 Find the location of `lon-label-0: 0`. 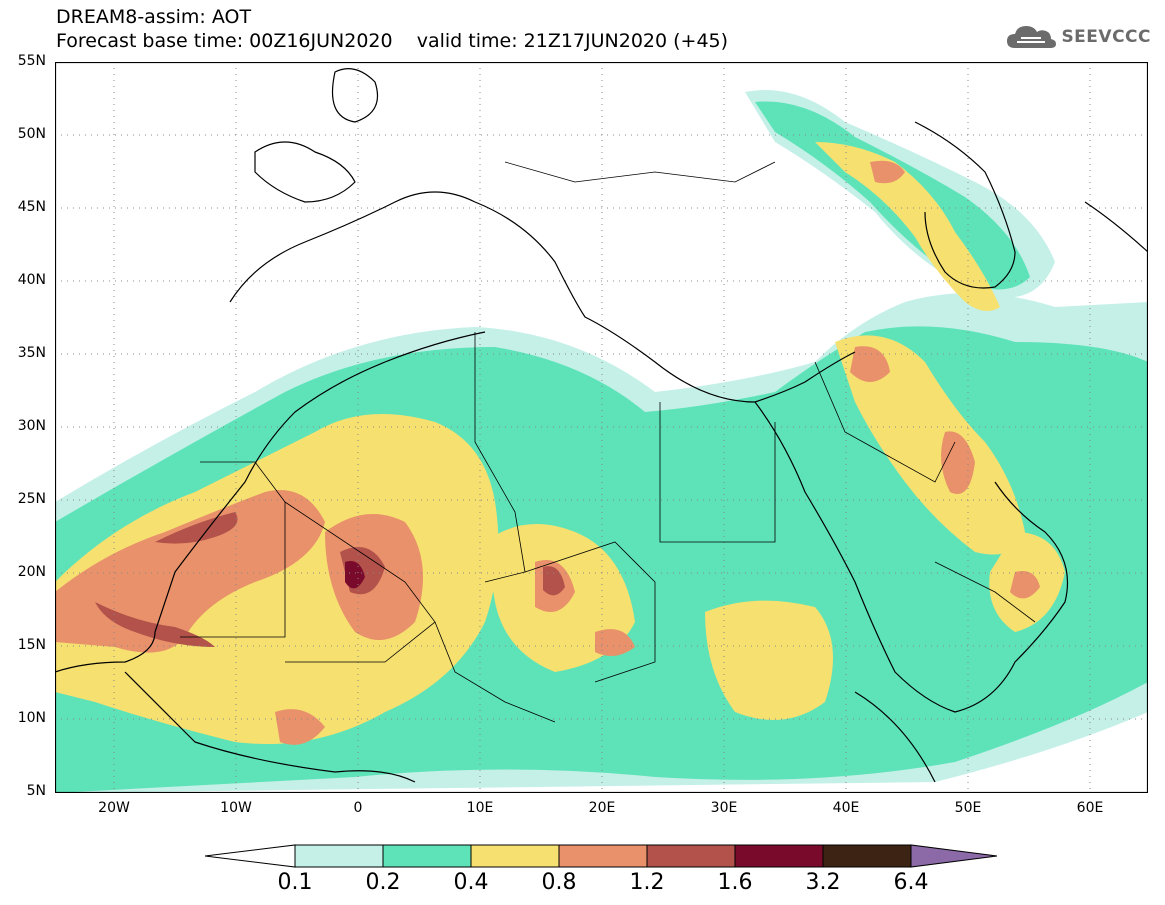

lon-label-0: 0 is located at coordinates (358, 808).